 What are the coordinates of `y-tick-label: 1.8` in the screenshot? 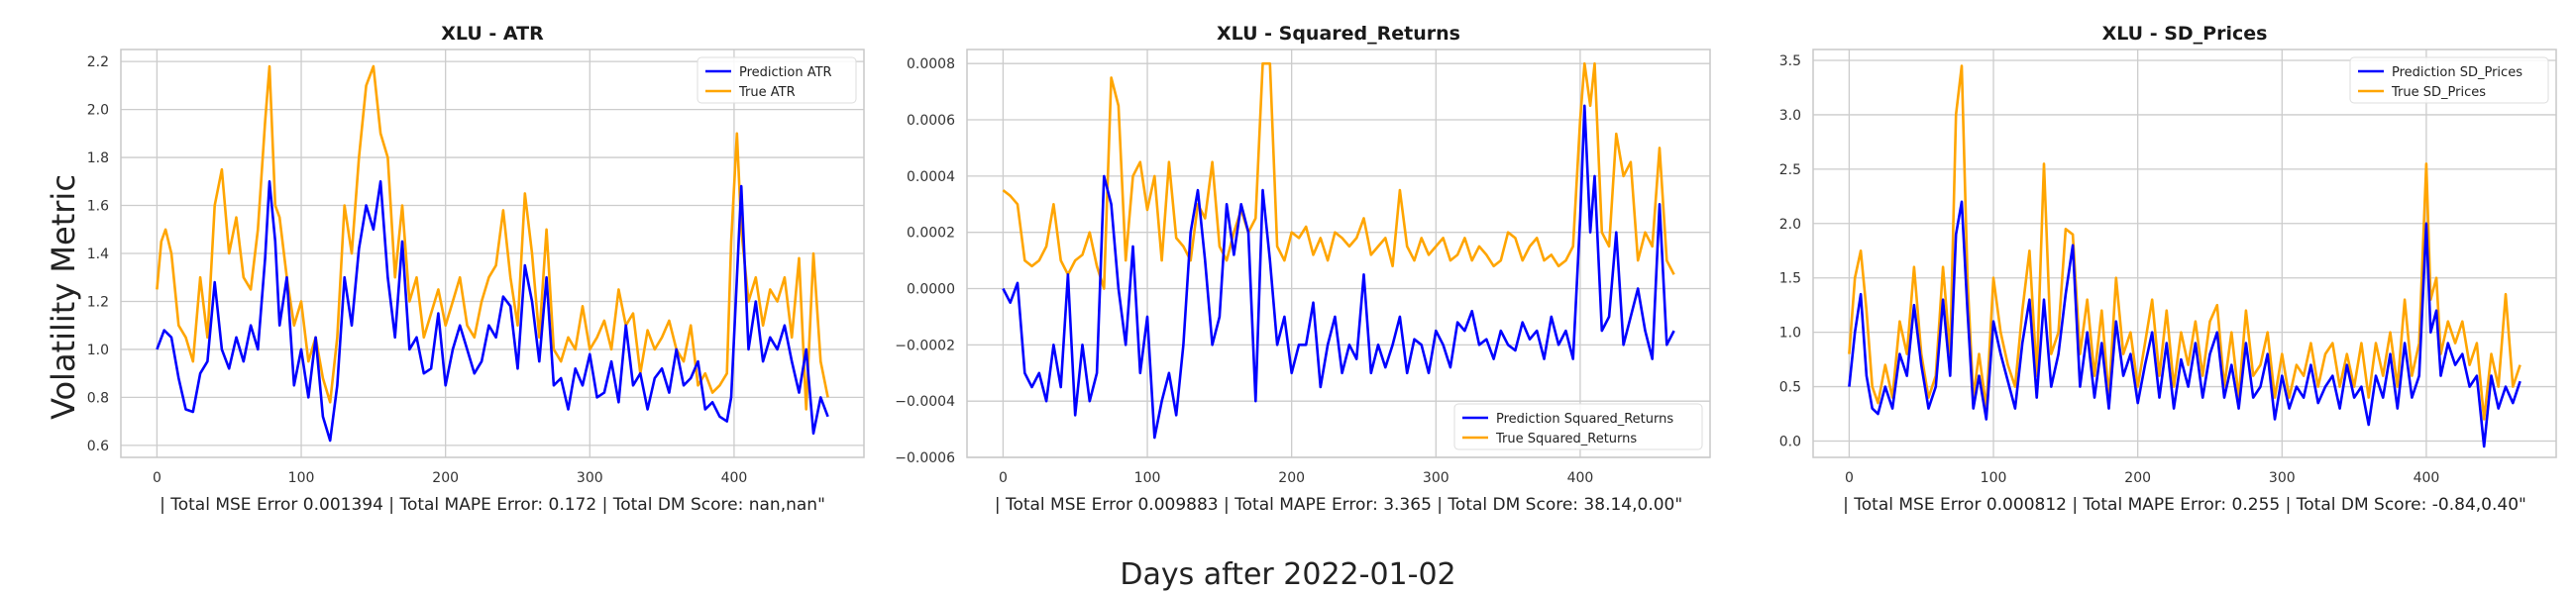 It's located at (98, 158).